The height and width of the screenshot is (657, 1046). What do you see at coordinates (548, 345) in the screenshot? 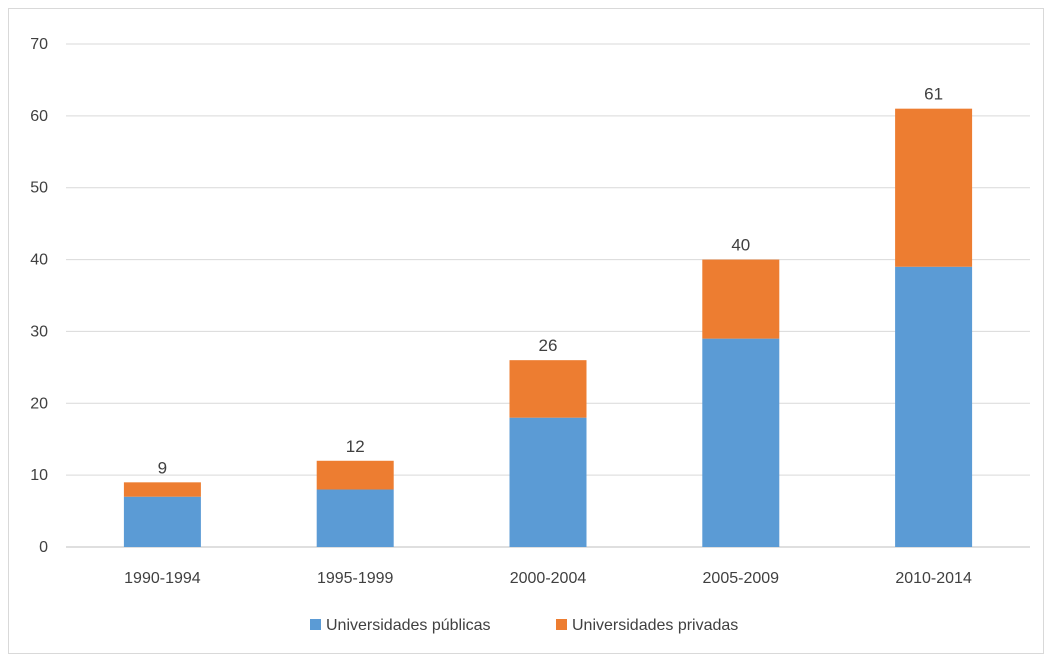
I see `data-label-total: 26` at bounding box center [548, 345].